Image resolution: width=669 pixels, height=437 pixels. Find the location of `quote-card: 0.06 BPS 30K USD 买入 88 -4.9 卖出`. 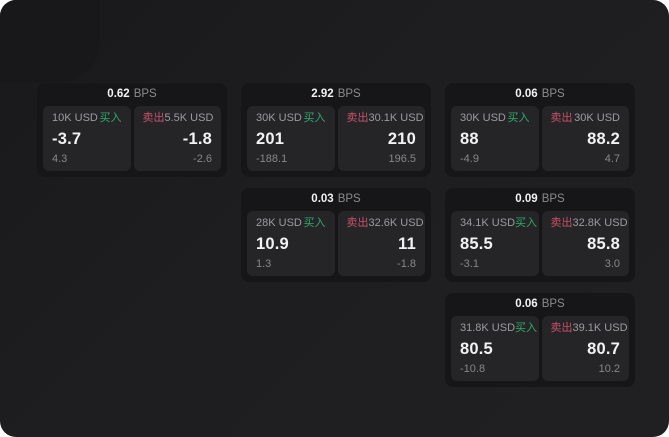

quote-card: 0.06 BPS 30K USD 买入 88 -4.9 卖出 is located at coordinates (540, 130).